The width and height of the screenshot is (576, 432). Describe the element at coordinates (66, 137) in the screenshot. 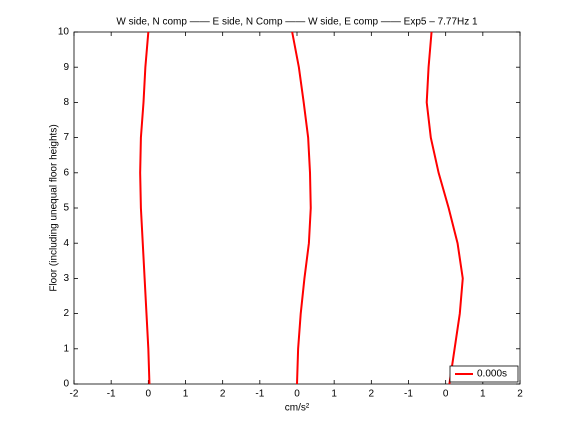

I see `y-tick-label: 7` at that location.